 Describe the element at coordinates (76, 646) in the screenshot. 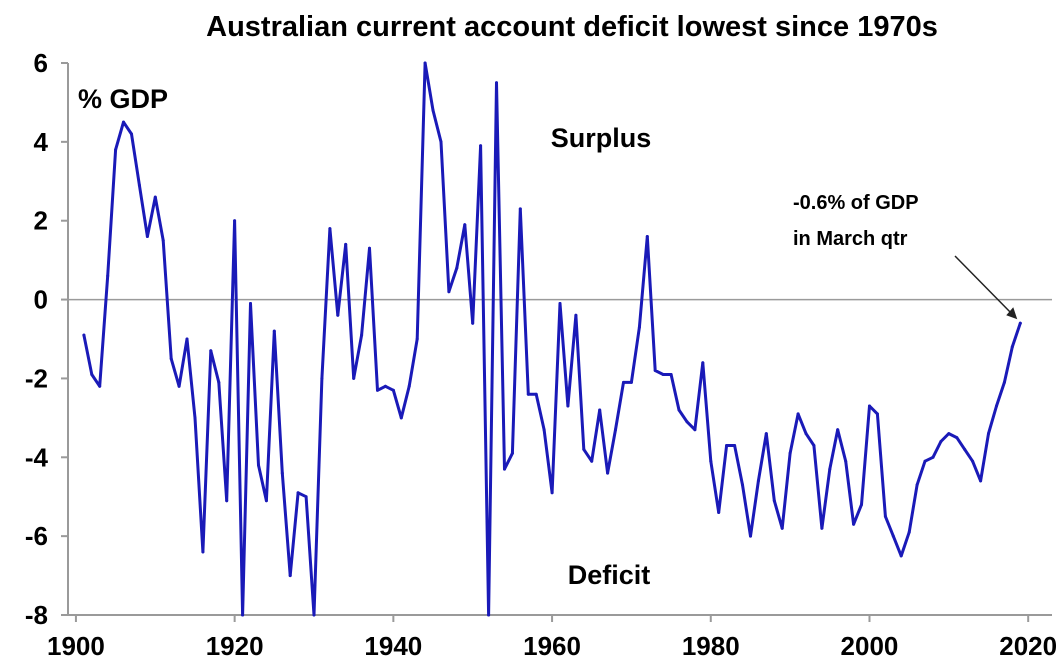

I see `x-tick-label: 1900` at that location.